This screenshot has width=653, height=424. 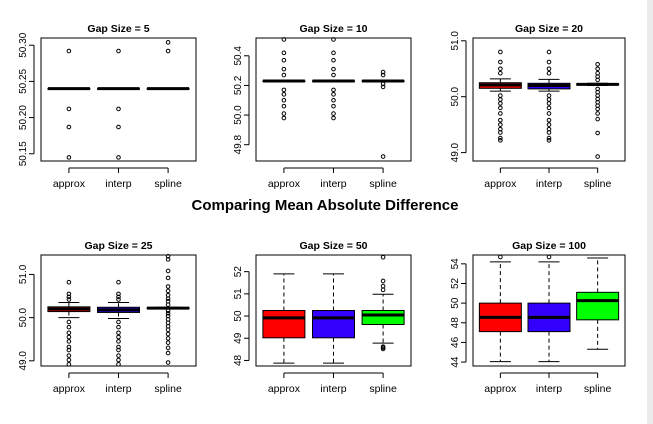 I want to click on y-tick-label: 50.2, so click(x=238, y=85).